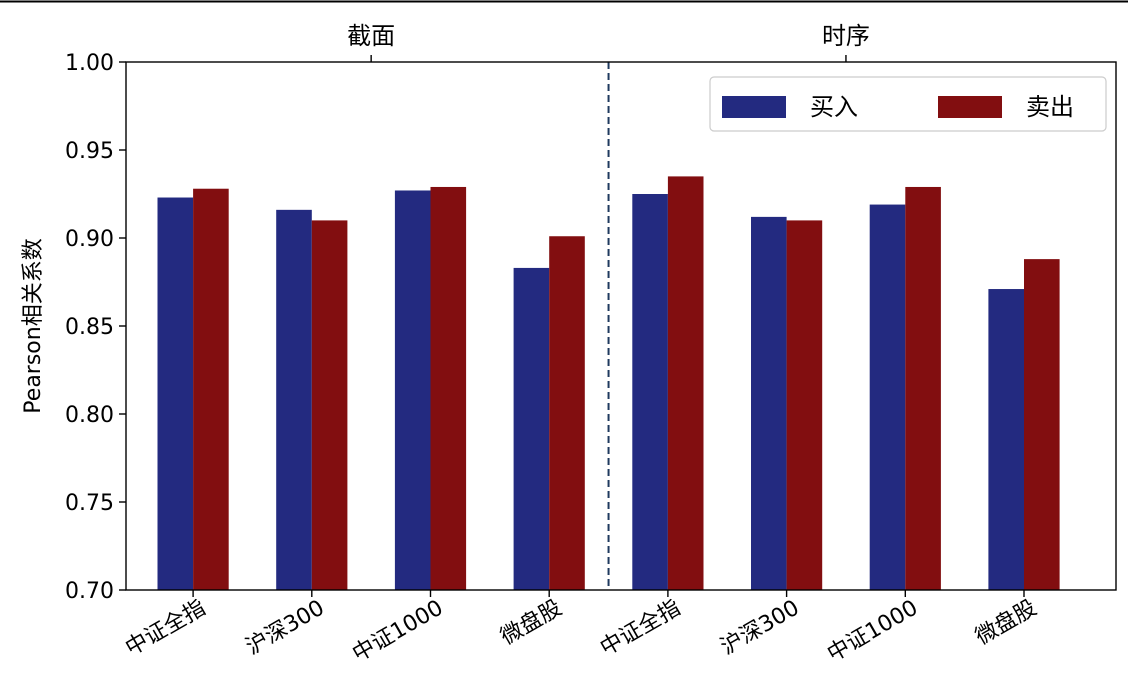  I want to click on legend: 买入 卖出, so click(908, 104).